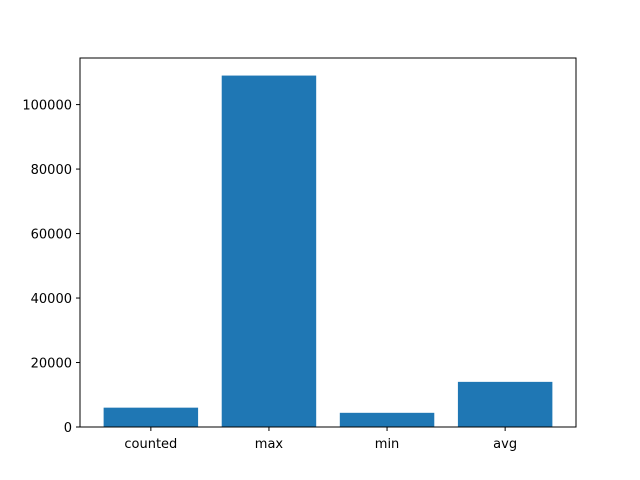  I want to click on bar-avg, so click(505, 404).